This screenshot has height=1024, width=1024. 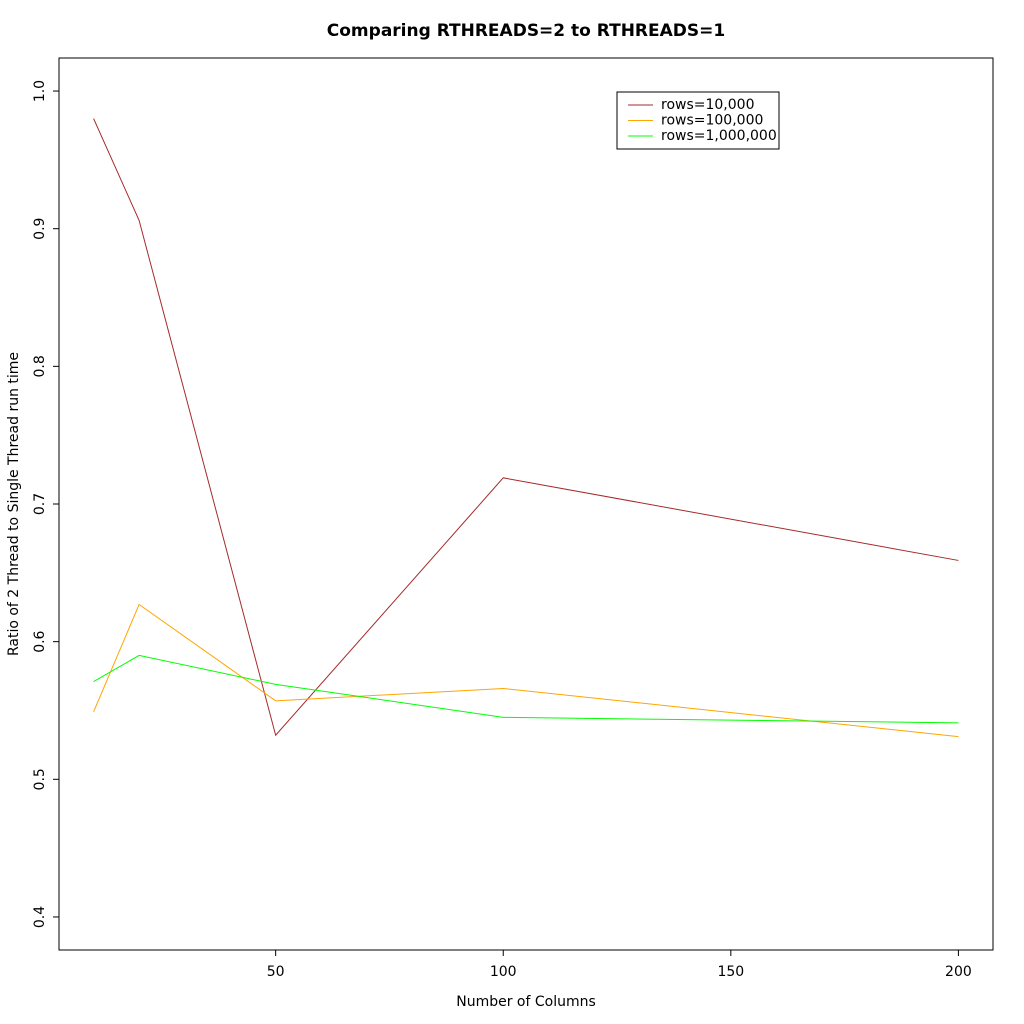 I want to click on legend-label: rows=100,000, so click(x=712, y=121).